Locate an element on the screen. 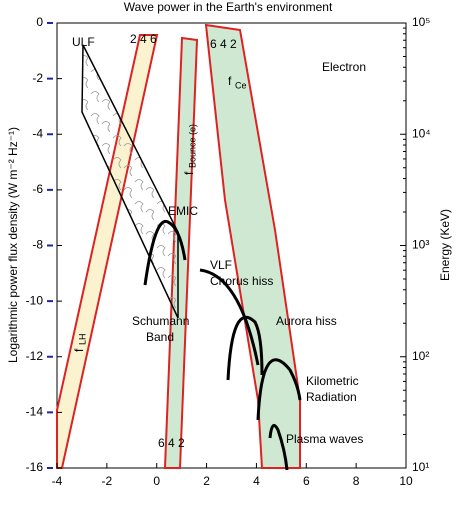 The image size is (456, 509). annotation: 2 4 6 is located at coordinates (143, 39).